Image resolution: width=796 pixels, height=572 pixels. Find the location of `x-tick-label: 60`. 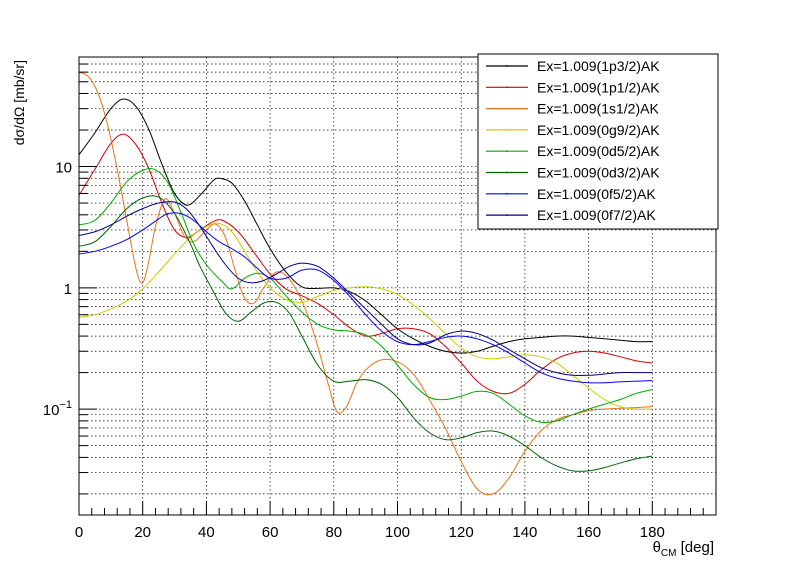

x-tick-label: 60 is located at coordinates (270, 532).